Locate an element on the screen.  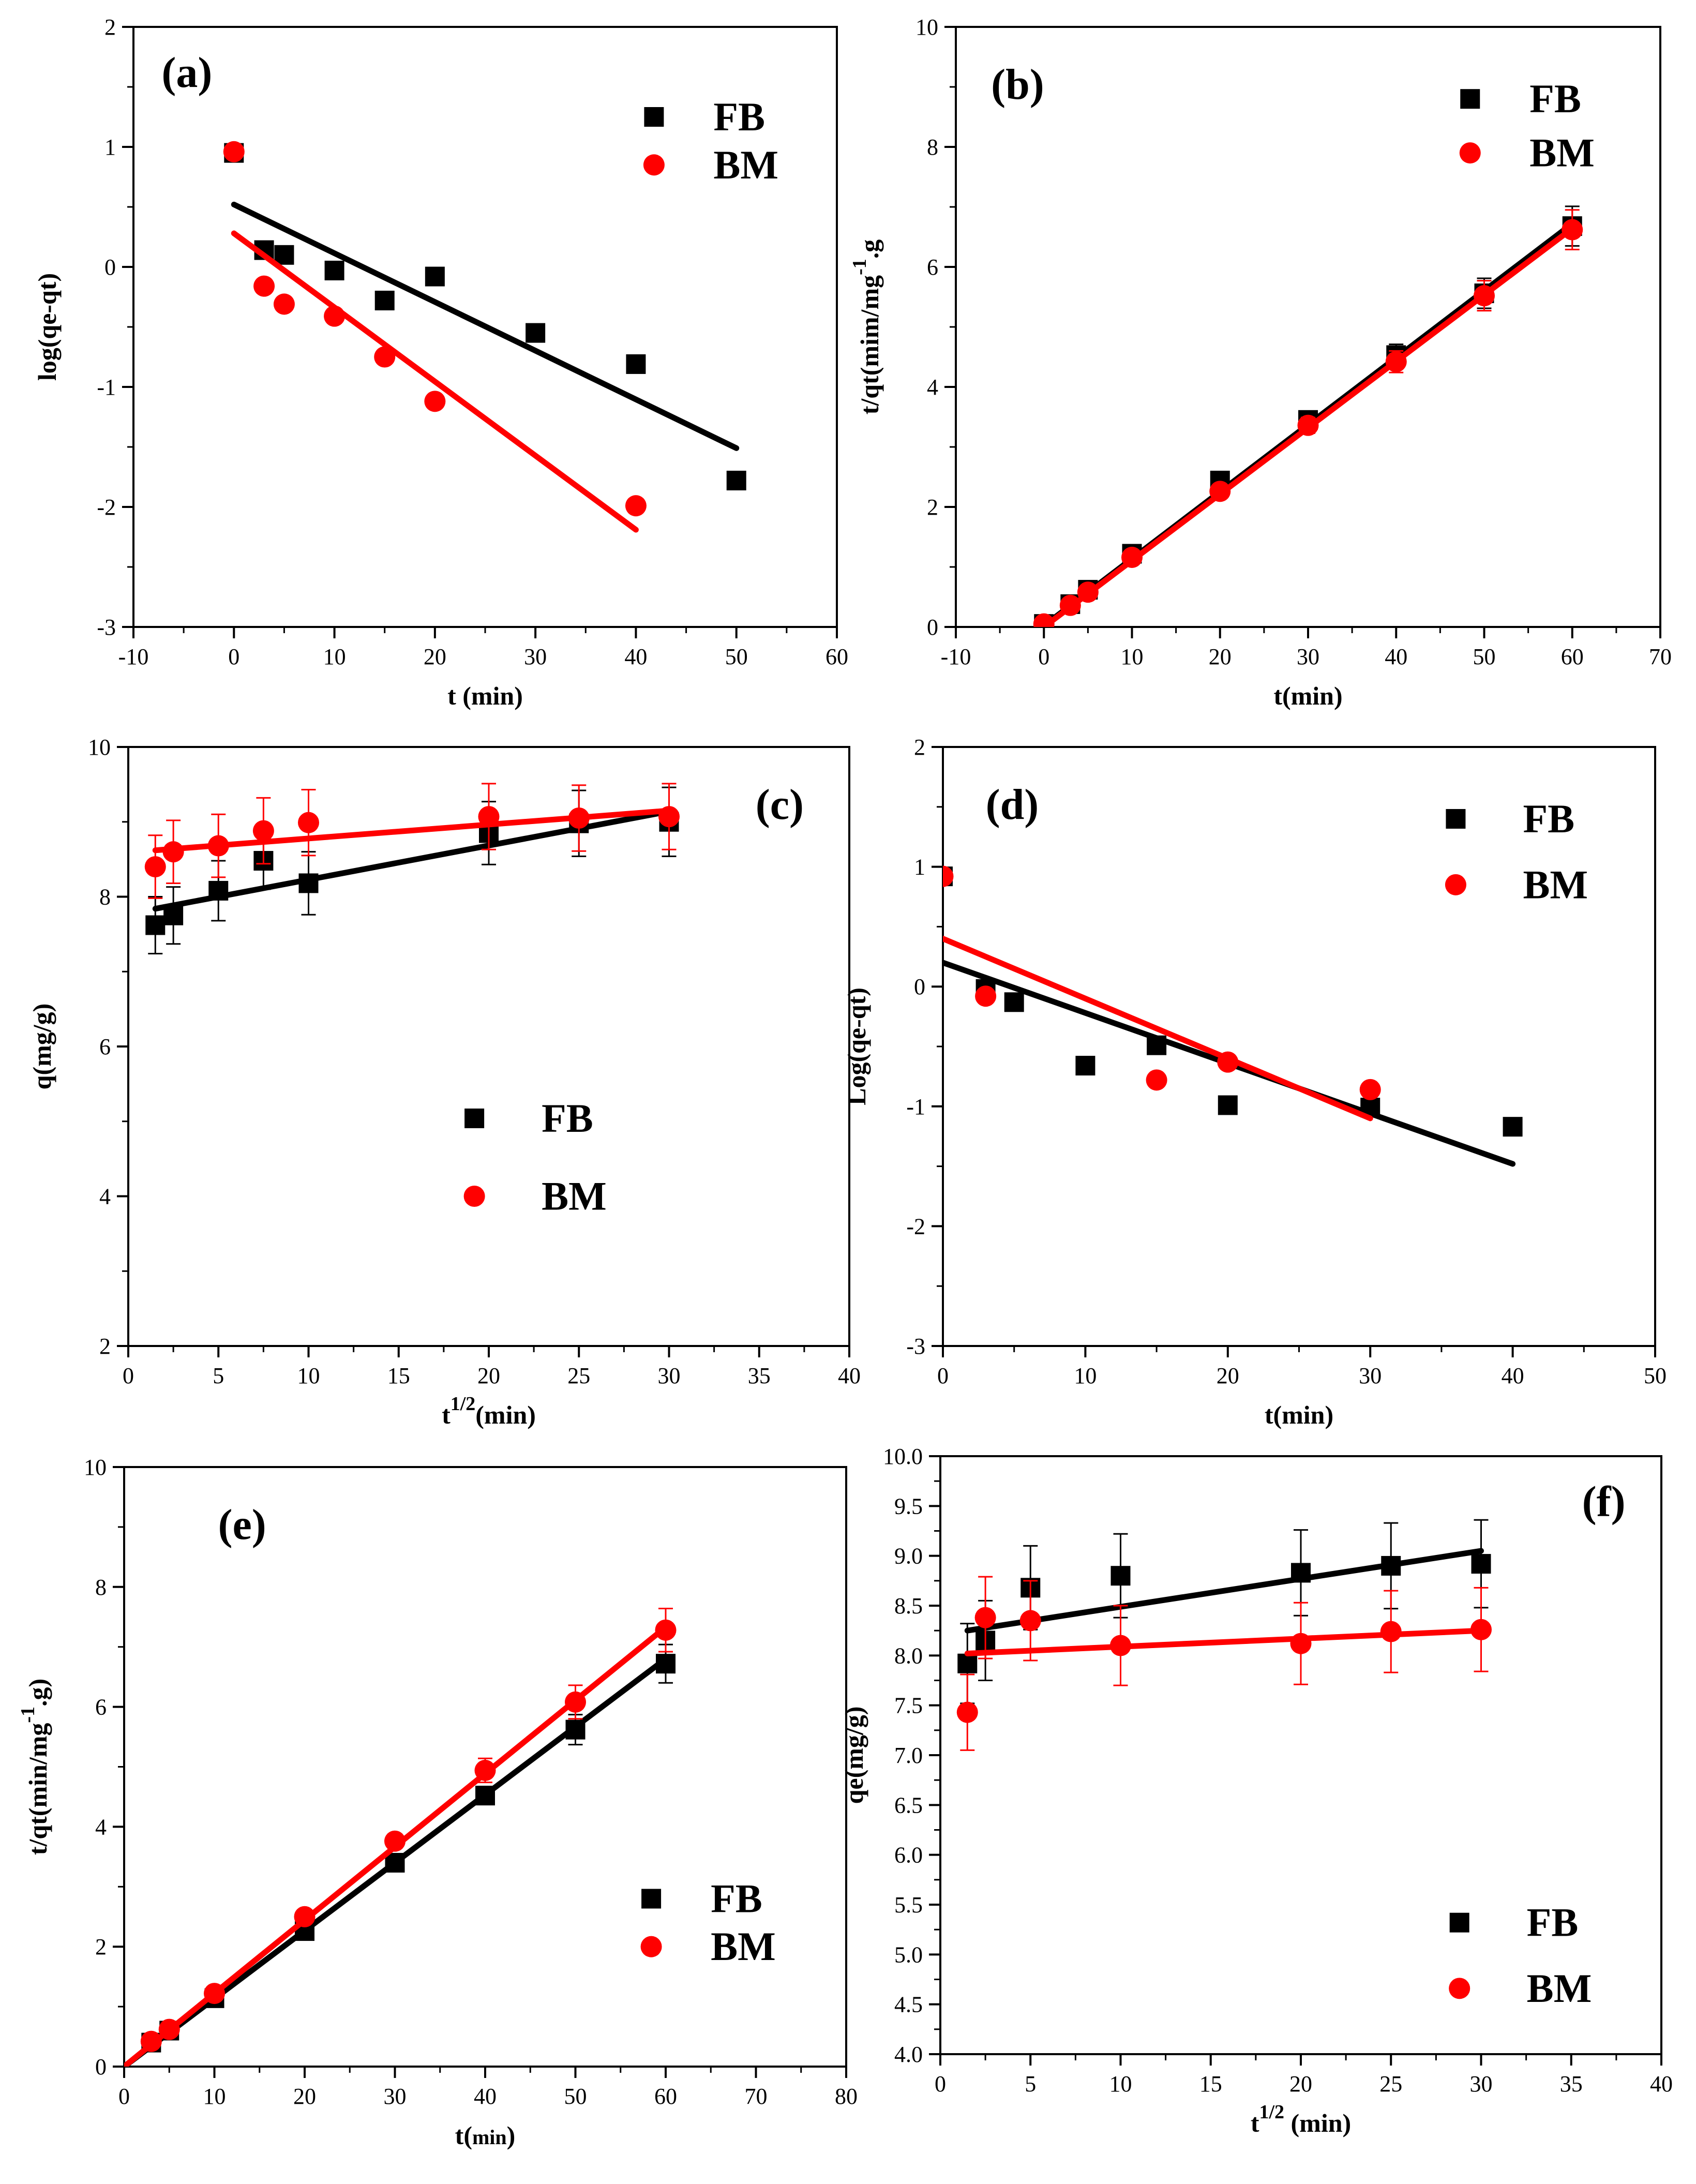
y-tick-label: 5.5 is located at coordinates (908, 1905).